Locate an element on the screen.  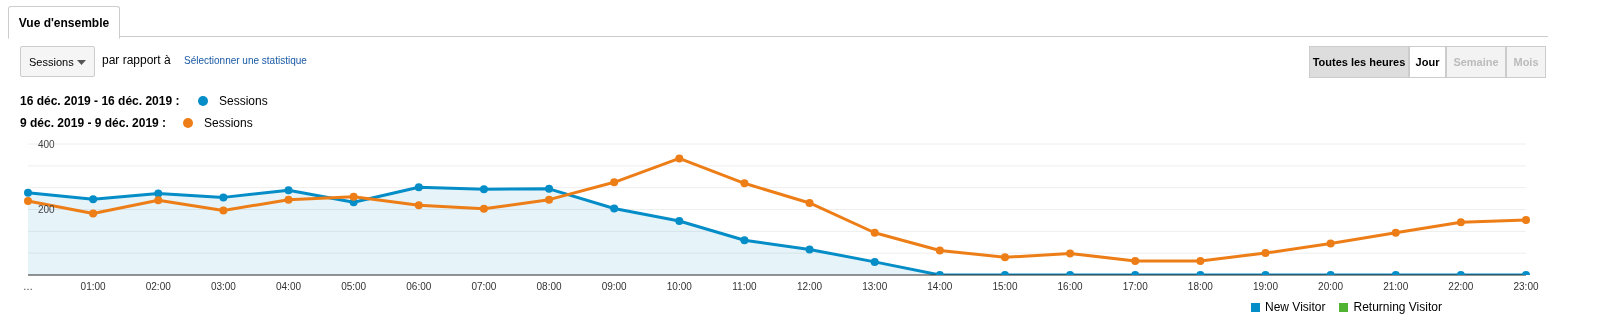
x-tick-label: 15:00 is located at coordinates (1005, 287).